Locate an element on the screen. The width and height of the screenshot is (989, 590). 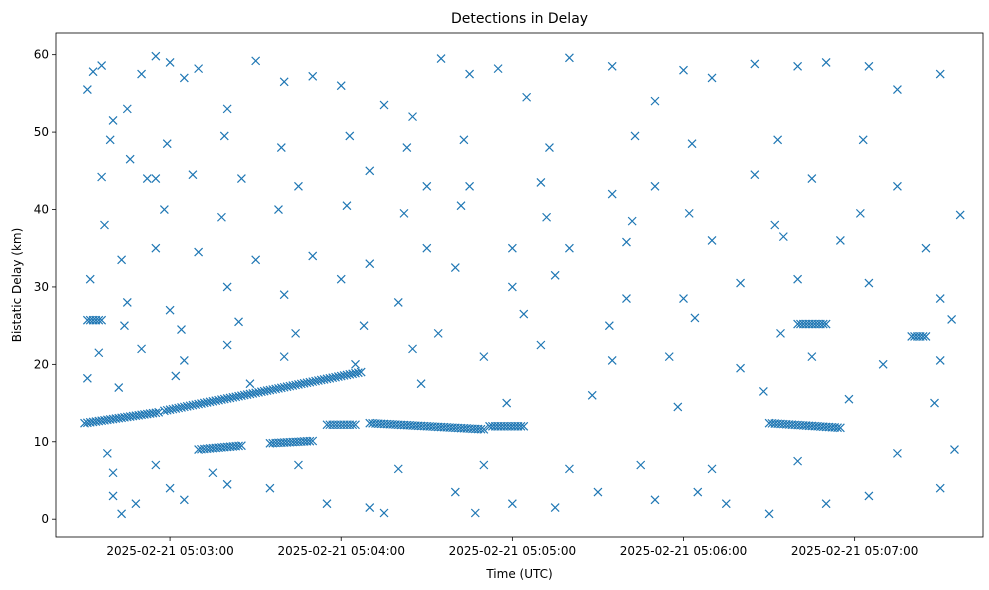
x-tick-label: 2025-02-21 05:04:00 is located at coordinates (341, 551).